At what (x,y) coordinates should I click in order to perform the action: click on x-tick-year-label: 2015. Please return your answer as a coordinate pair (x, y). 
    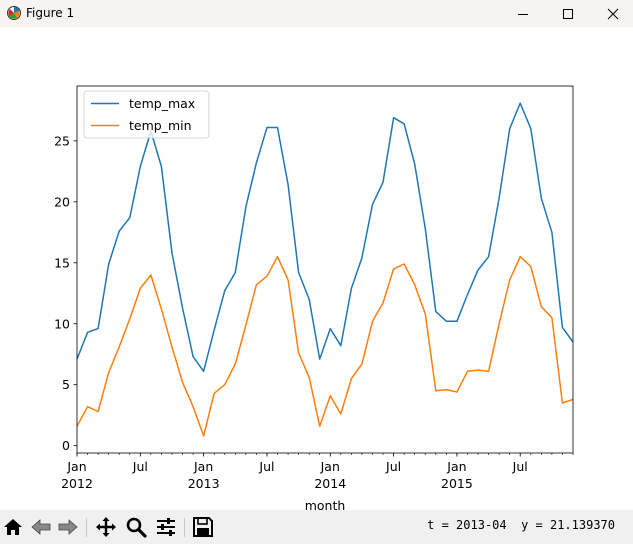
    Looking at the image, I should click on (457, 483).